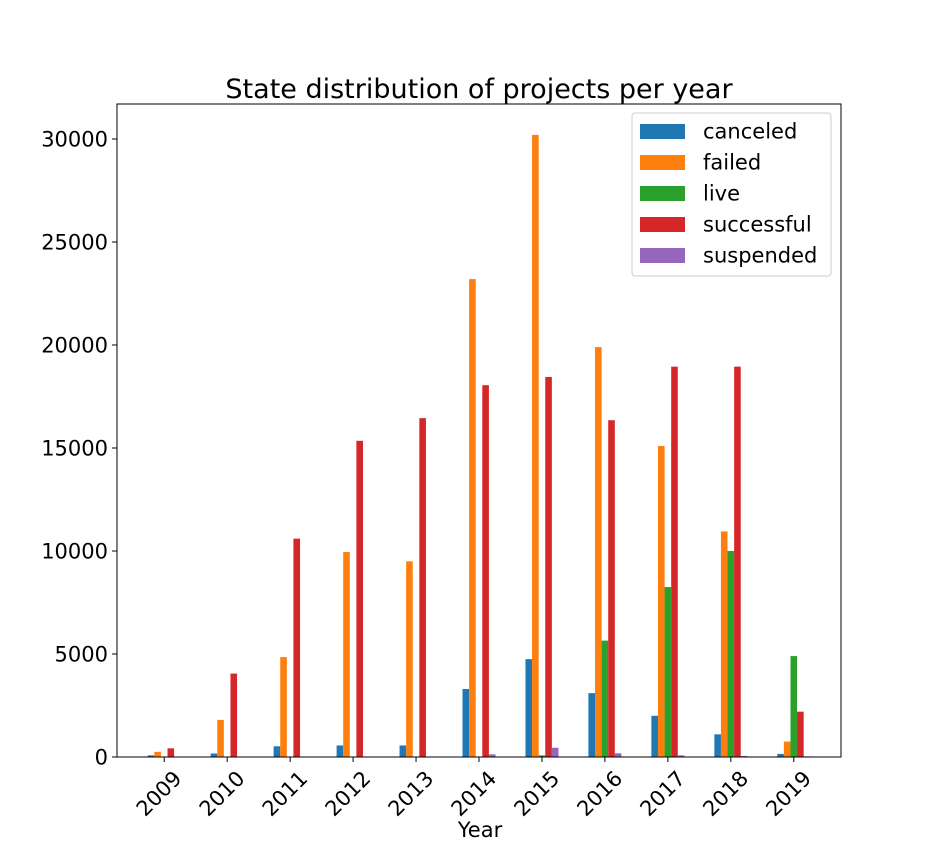 The height and width of the screenshot is (868, 936). What do you see at coordinates (348, 793) in the screenshot?
I see `x-tick-label: 2012` at bounding box center [348, 793].